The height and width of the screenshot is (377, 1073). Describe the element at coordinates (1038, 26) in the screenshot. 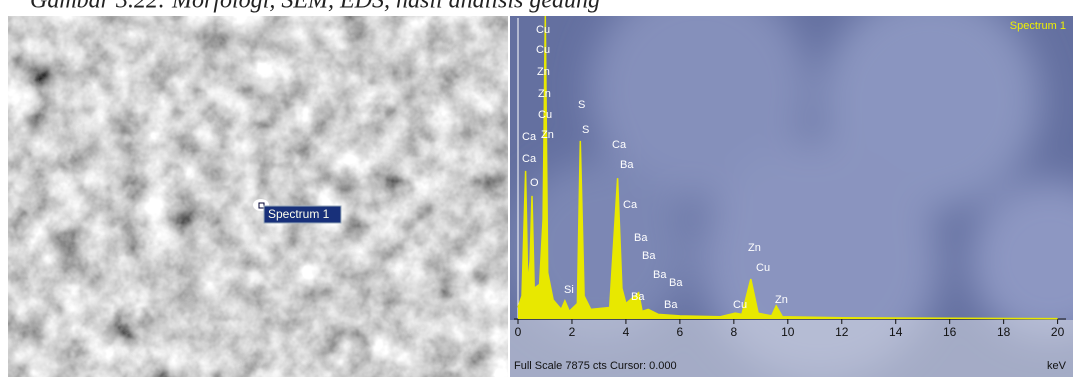

I see `spectrum-title: Spectrum 1` at that location.